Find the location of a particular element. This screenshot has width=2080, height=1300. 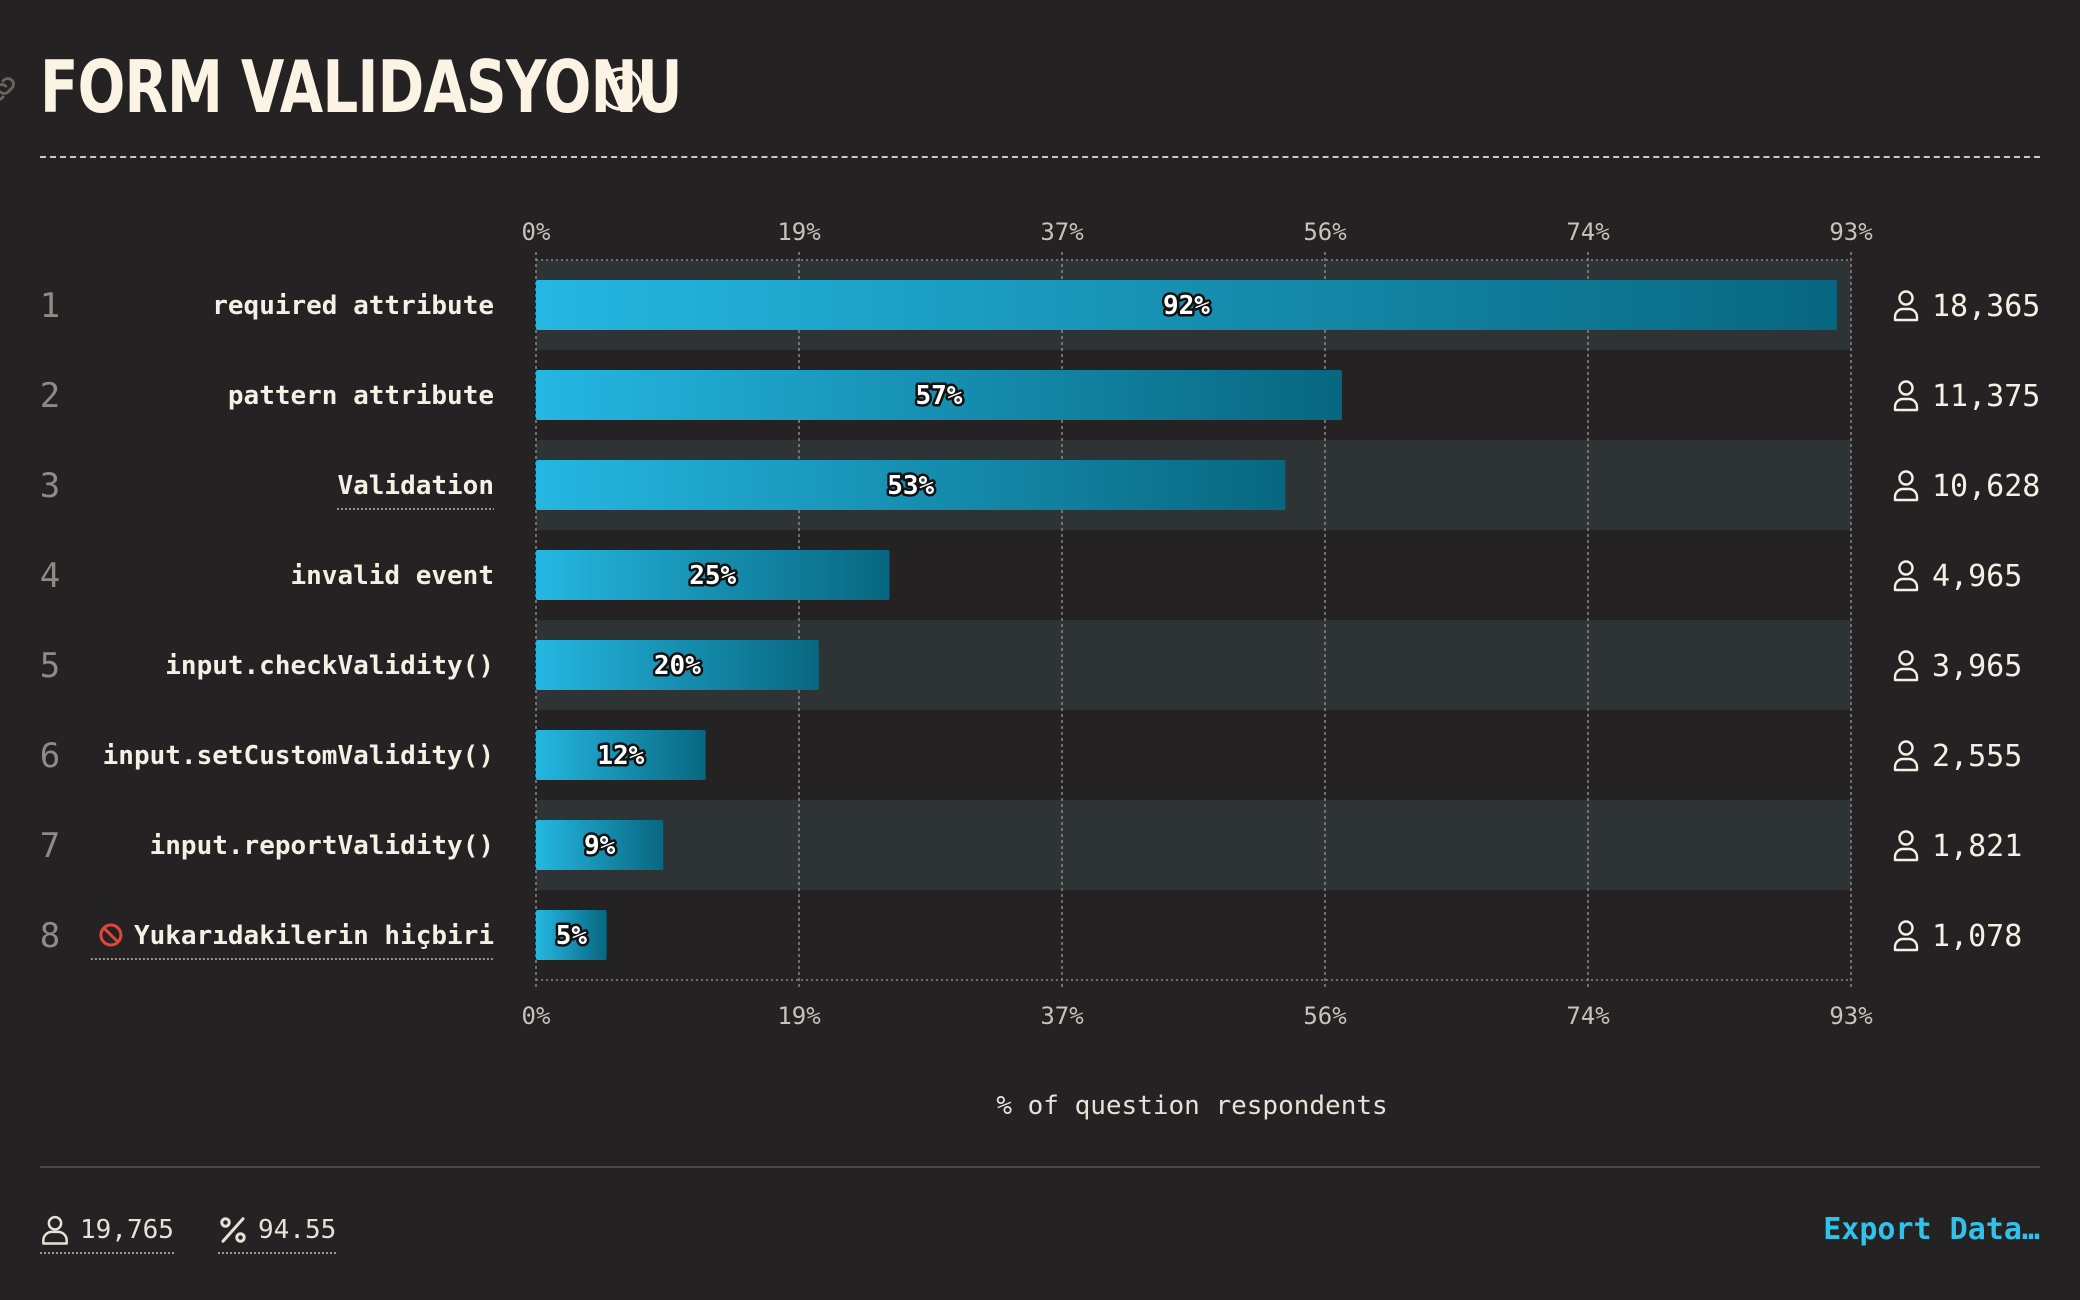

row-label: required attribute is located at coordinates (353, 306).